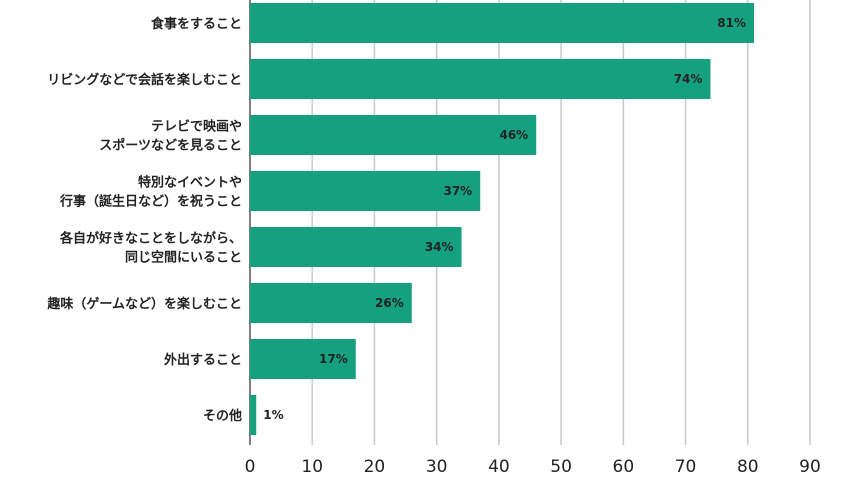 This screenshot has width=850, height=479. Describe the element at coordinates (437, 467) in the screenshot. I see `x-tick-label-30: 30` at that location.